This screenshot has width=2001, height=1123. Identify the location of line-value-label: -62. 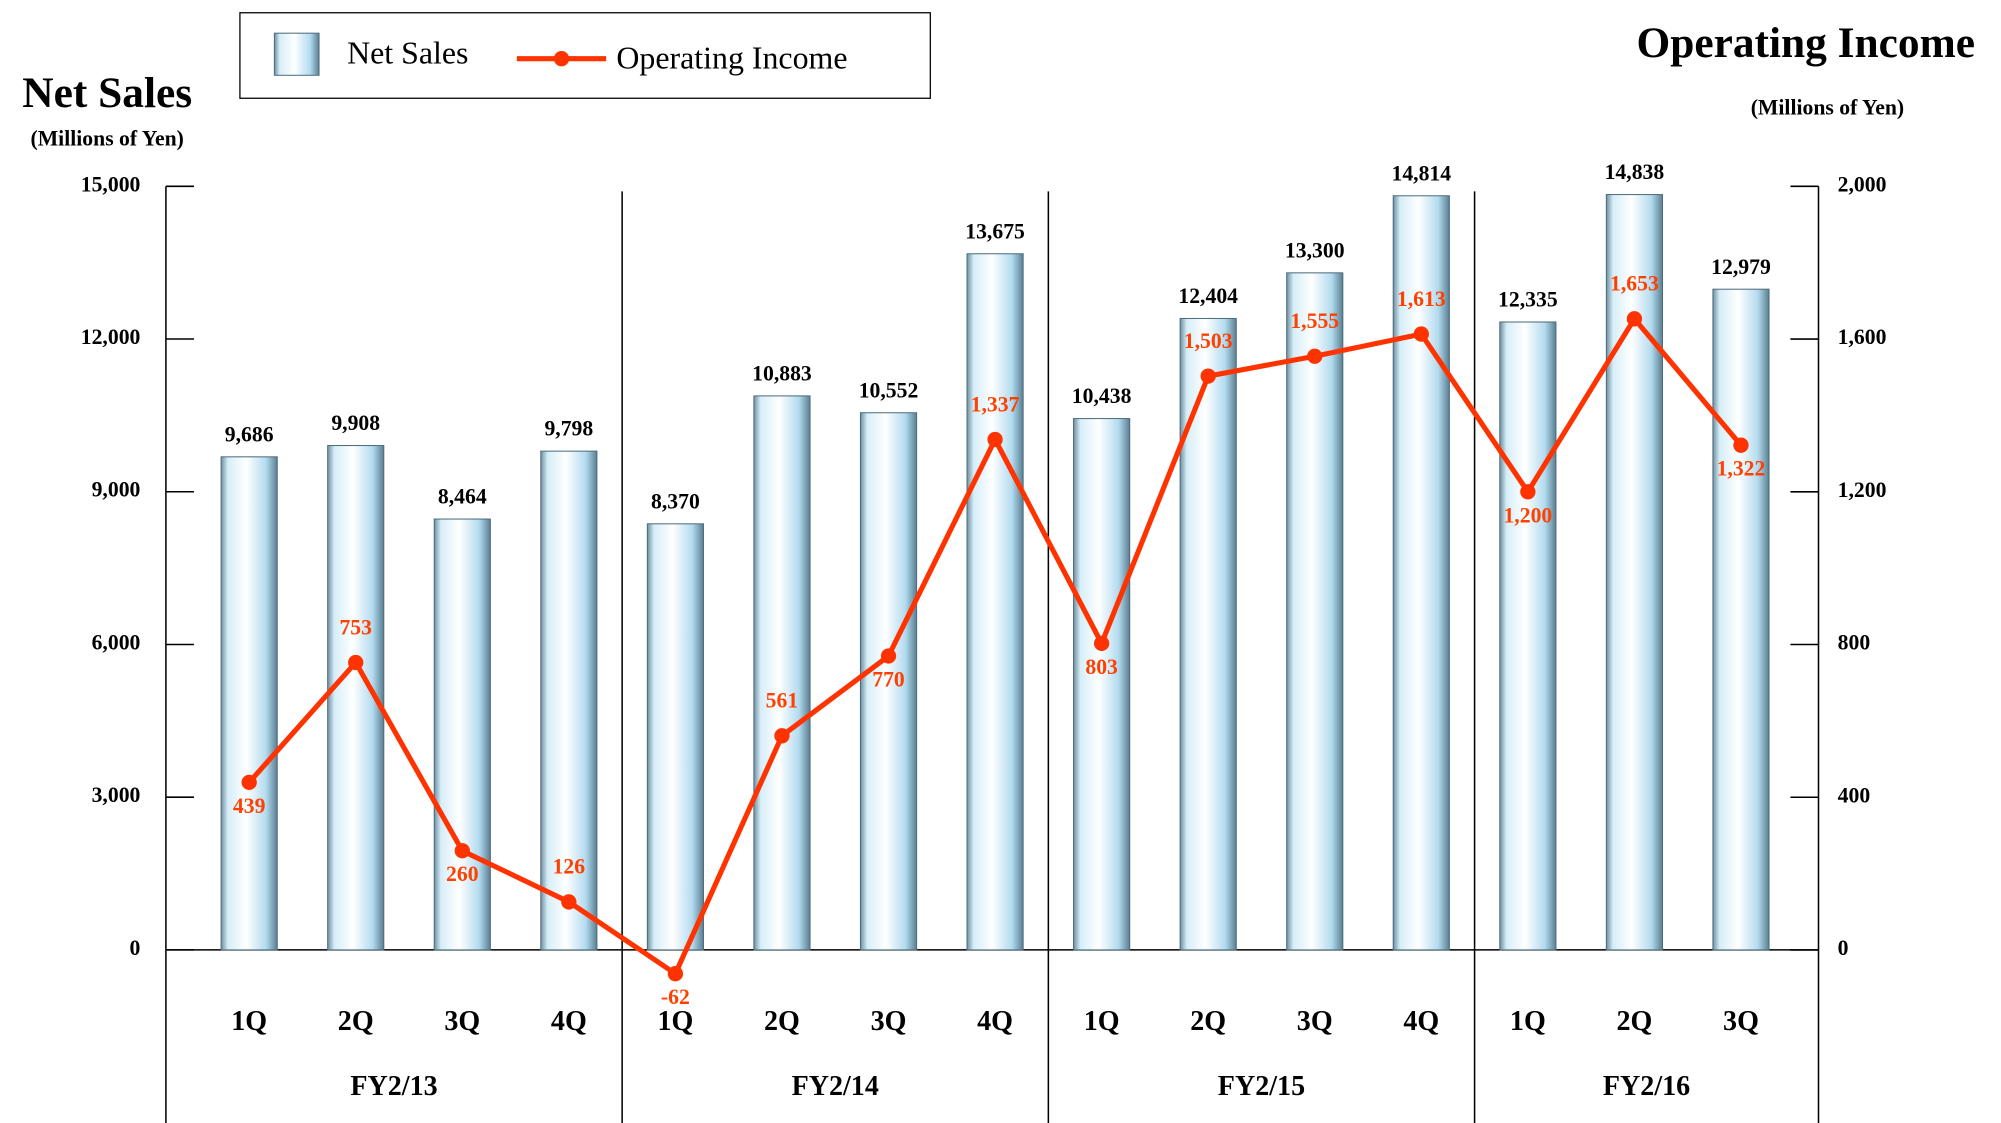
(675, 997).